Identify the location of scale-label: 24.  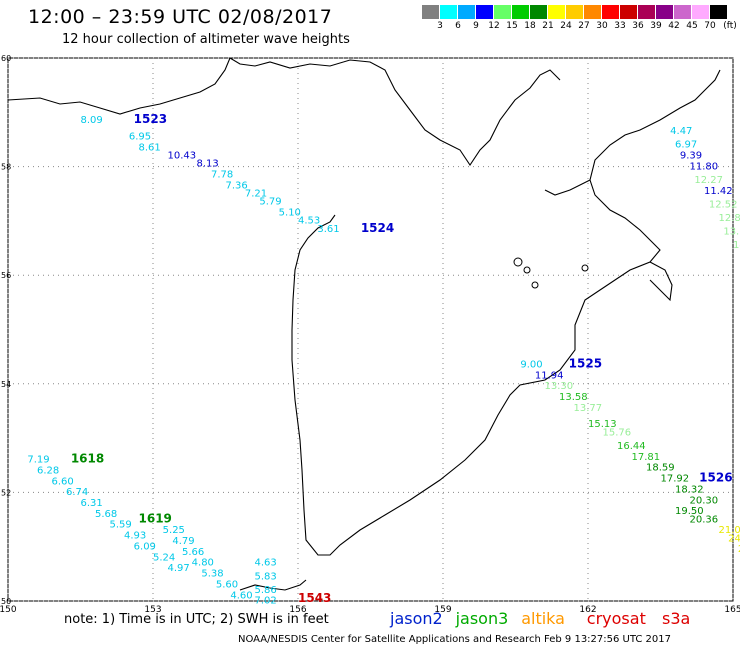
(566, 26).